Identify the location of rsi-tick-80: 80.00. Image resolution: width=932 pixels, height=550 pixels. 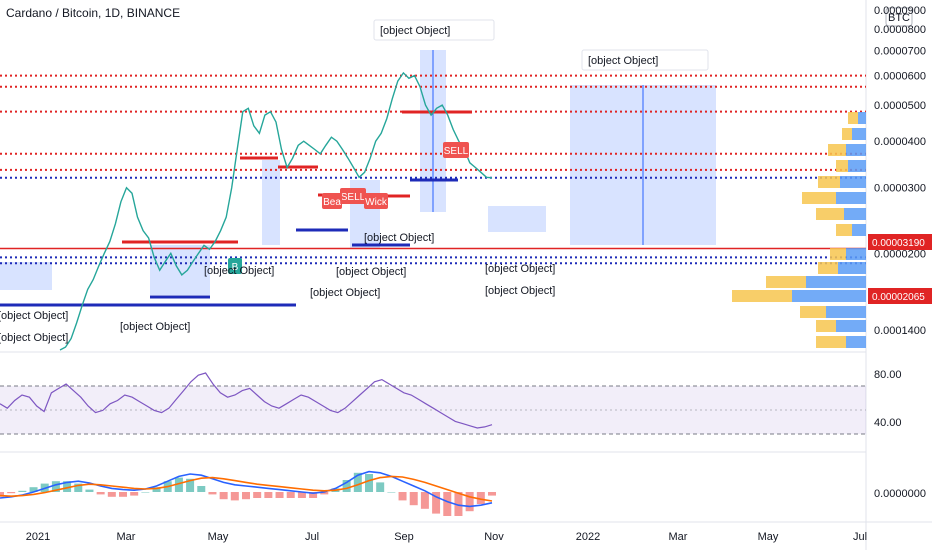
(888, 375).